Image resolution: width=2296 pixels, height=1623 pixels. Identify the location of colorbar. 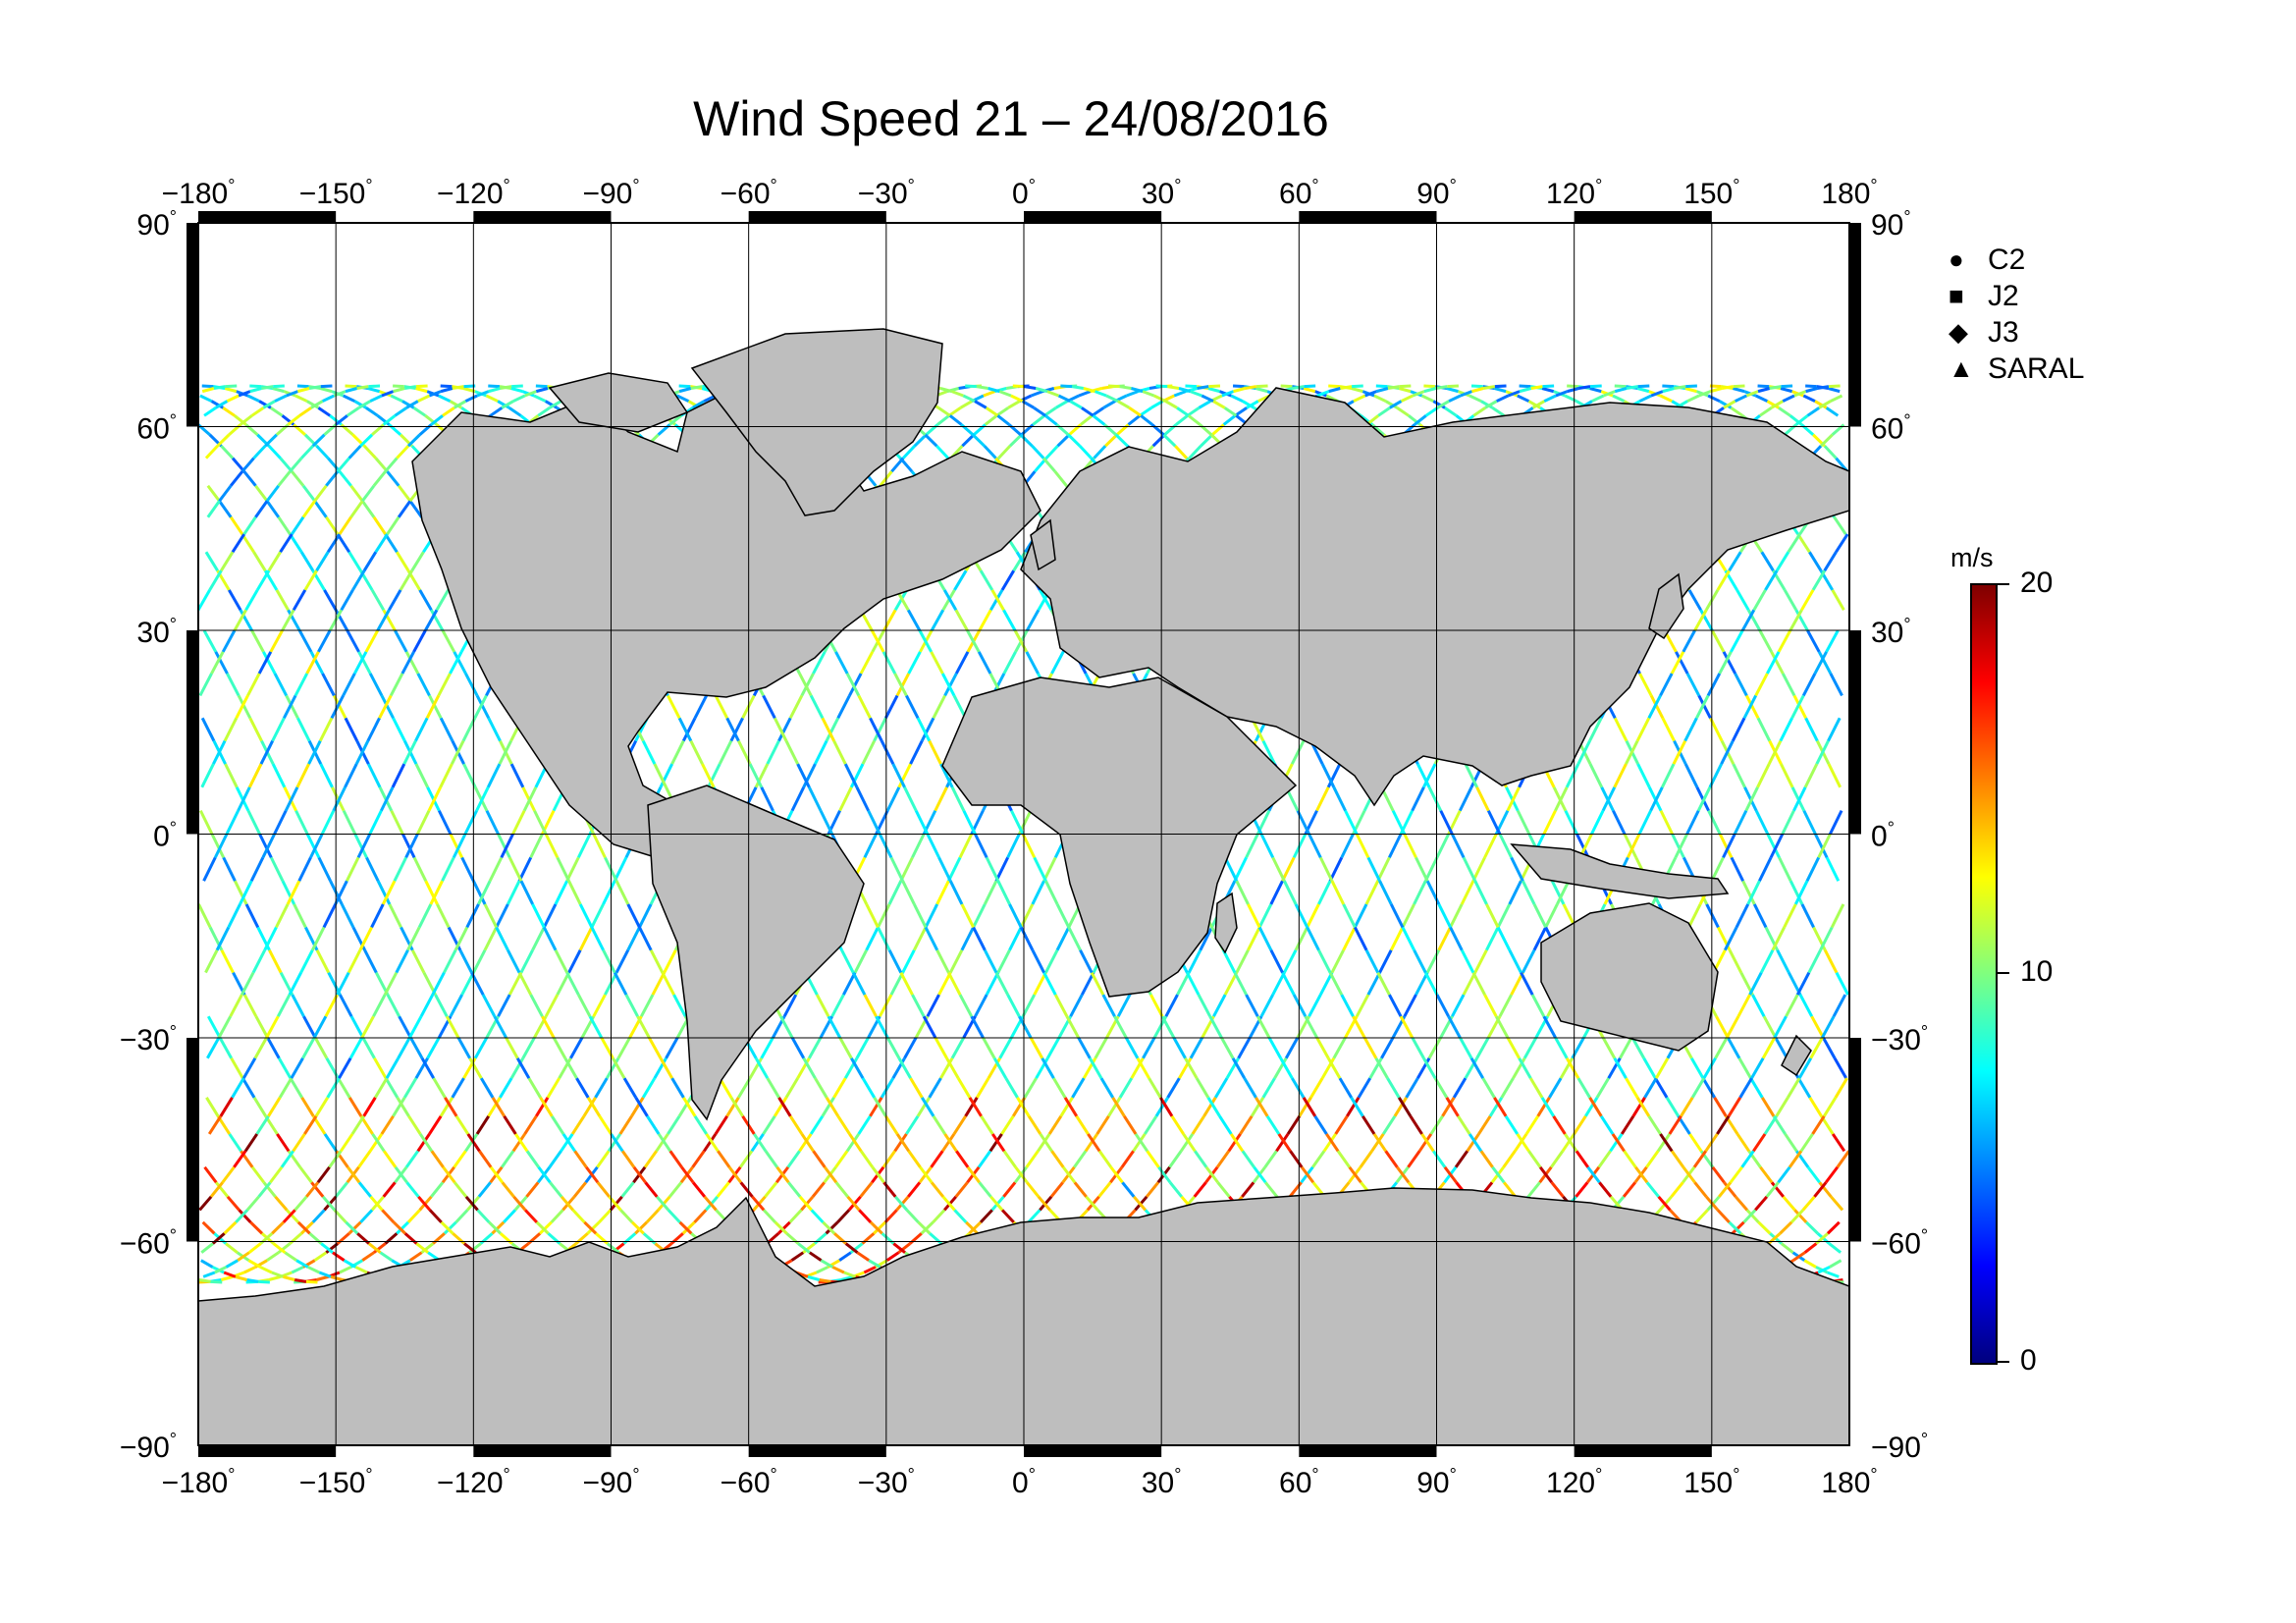
(1984, 974).